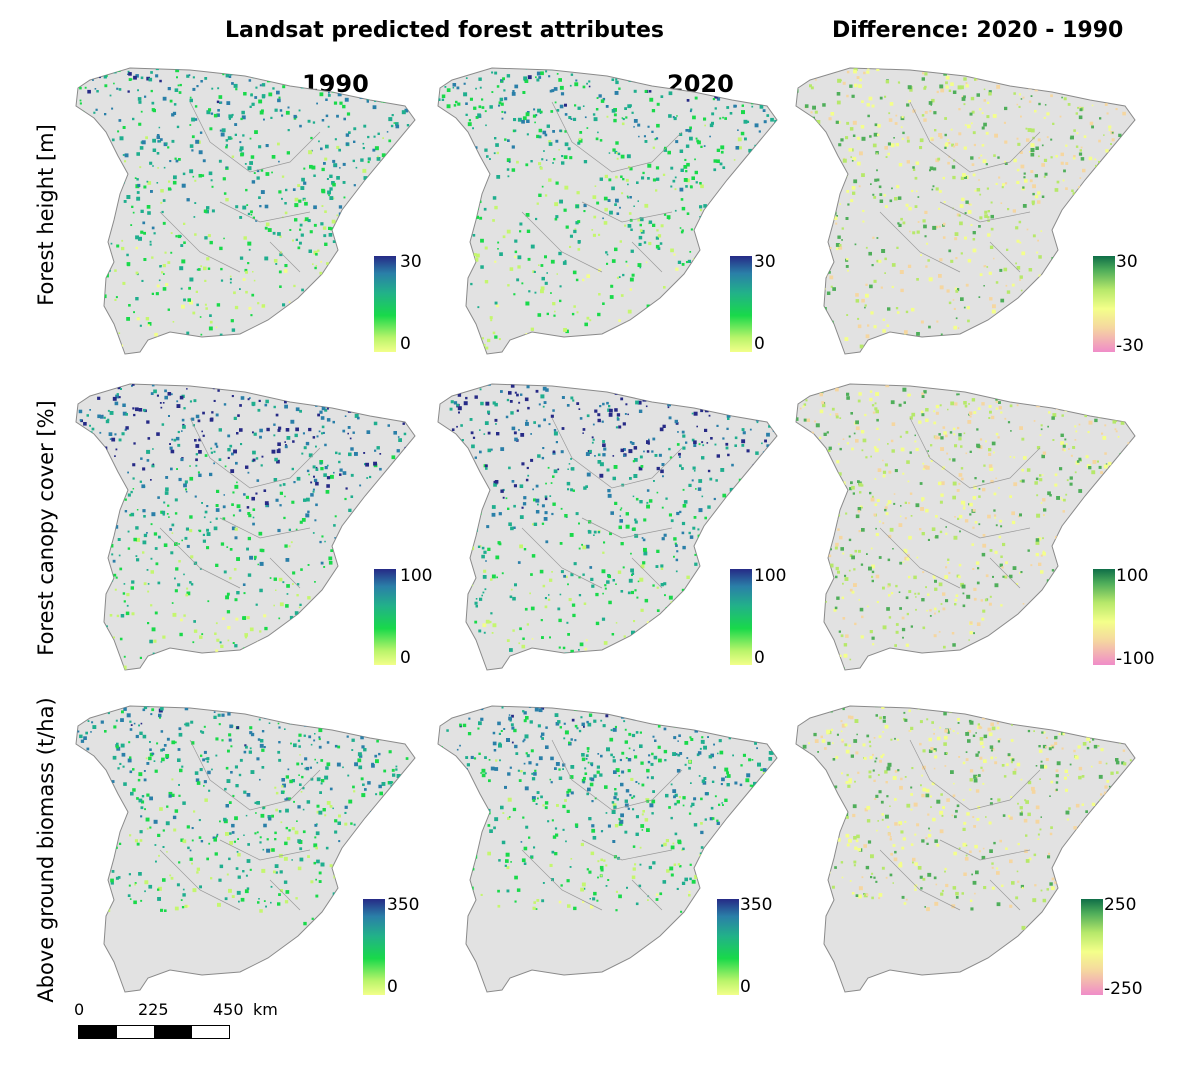  I want to click on map-canopy-1990, so click(245, 527).